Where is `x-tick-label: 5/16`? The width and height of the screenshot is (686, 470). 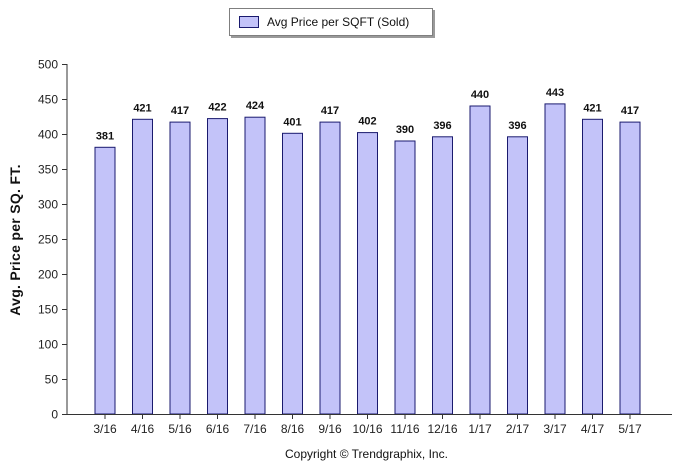 x-tick-label: 5/16 is located at coordinates (180, 429).